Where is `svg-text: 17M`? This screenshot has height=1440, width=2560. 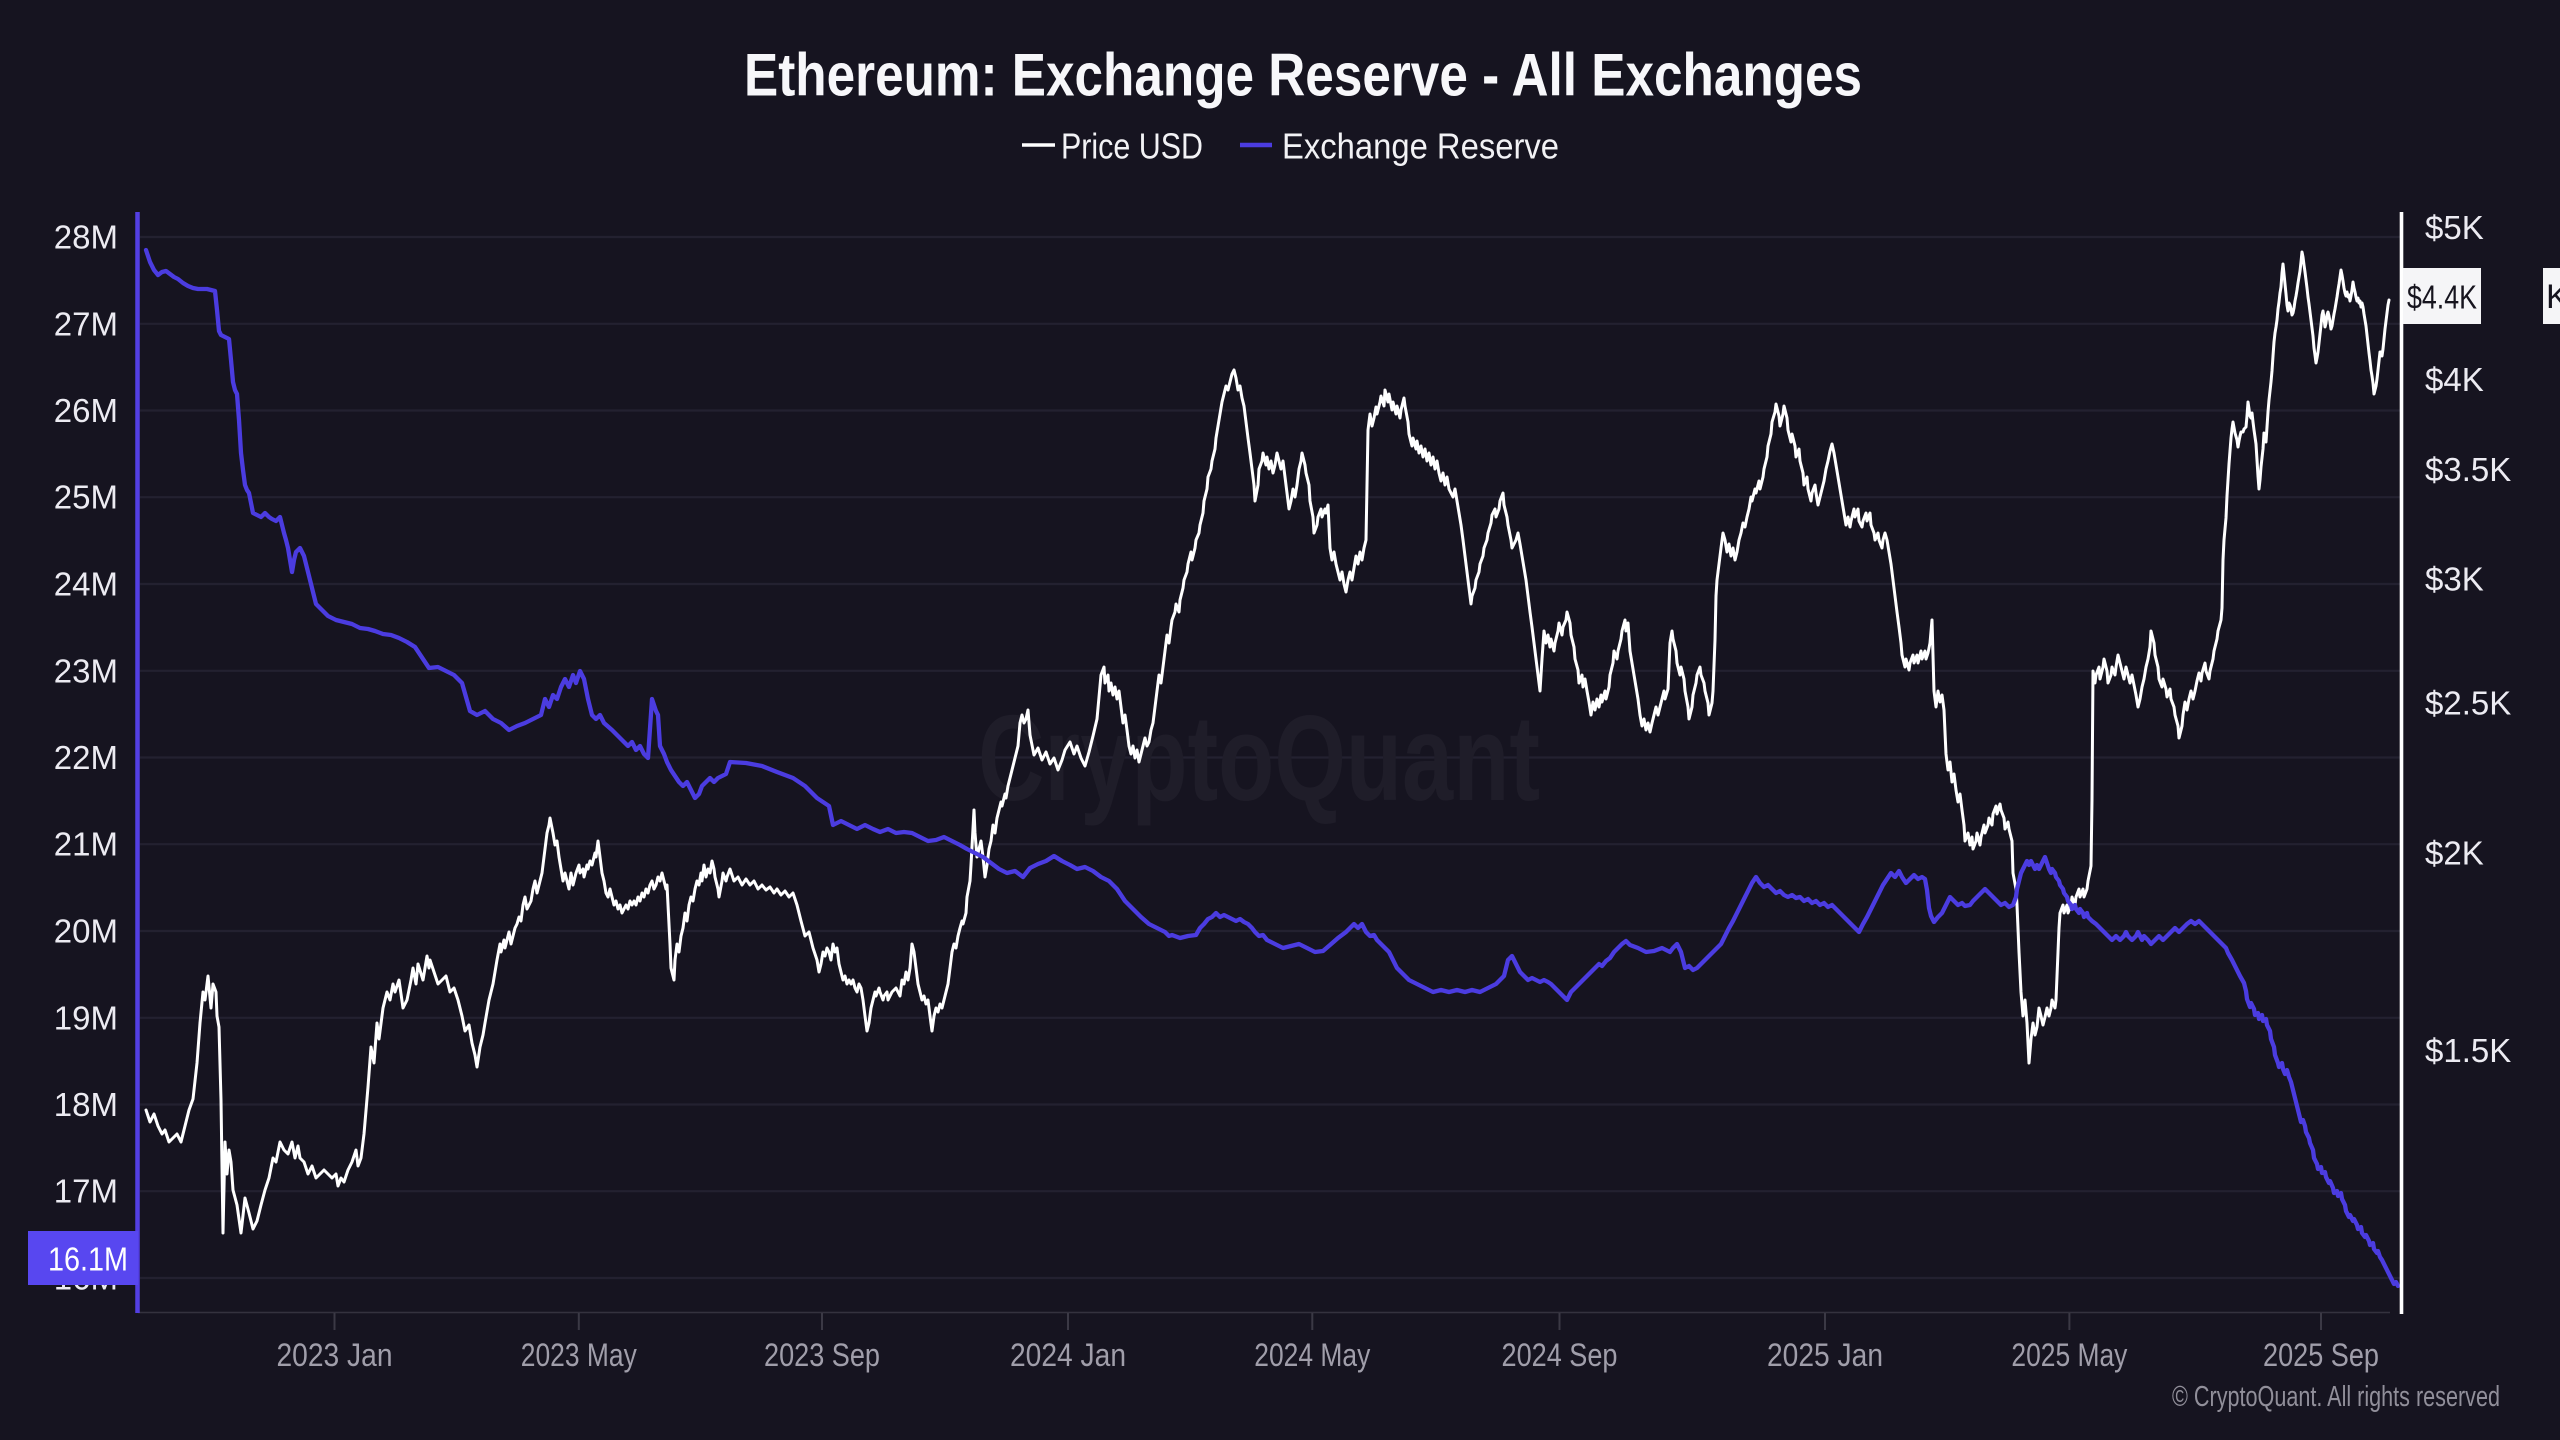 svg-text: 17M is located at coordinates (86, 1191).